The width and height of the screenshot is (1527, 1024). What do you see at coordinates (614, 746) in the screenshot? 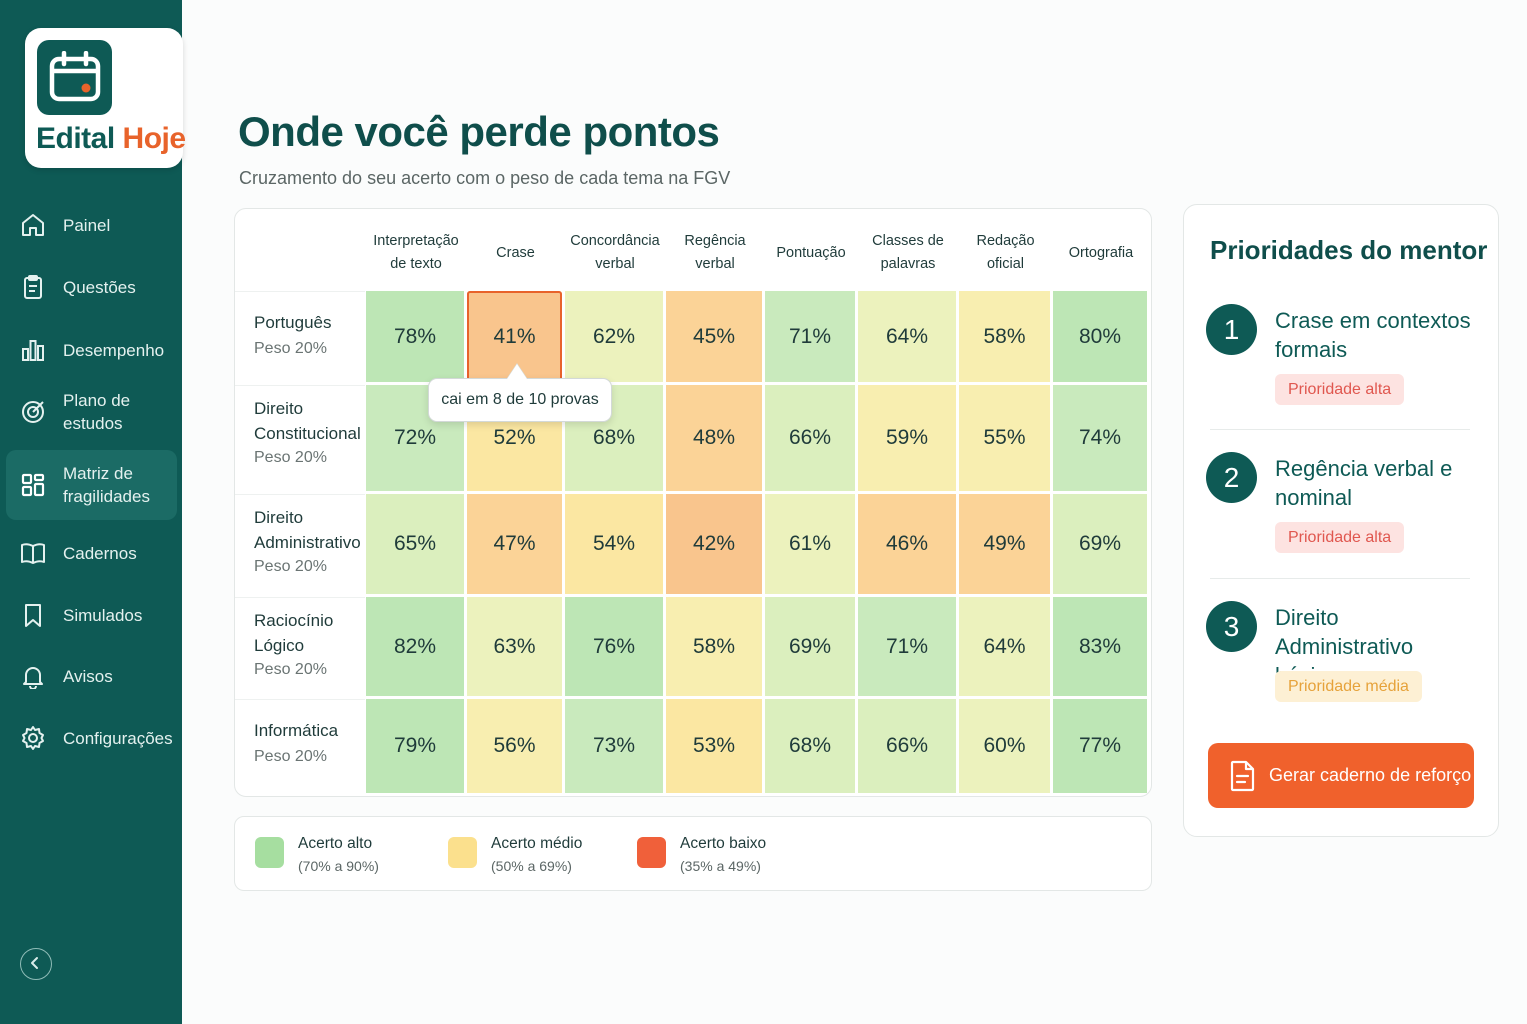
I see `matrix-cell: 73%` at bounding box center [614, 746].